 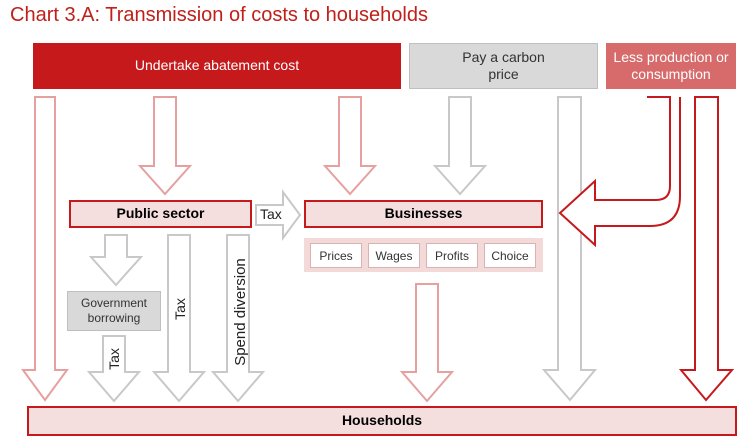 I want to click on arrow-public-to-businesses, so click(x=278, y=215).